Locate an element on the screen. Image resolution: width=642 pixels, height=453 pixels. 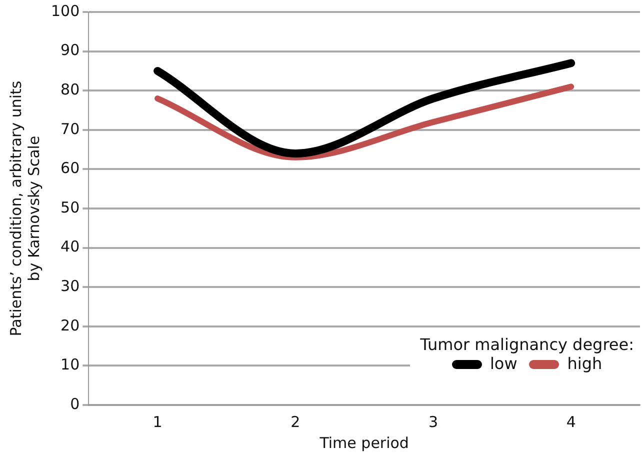
y-tick-label: 80 is located at coordinates (70, 89).